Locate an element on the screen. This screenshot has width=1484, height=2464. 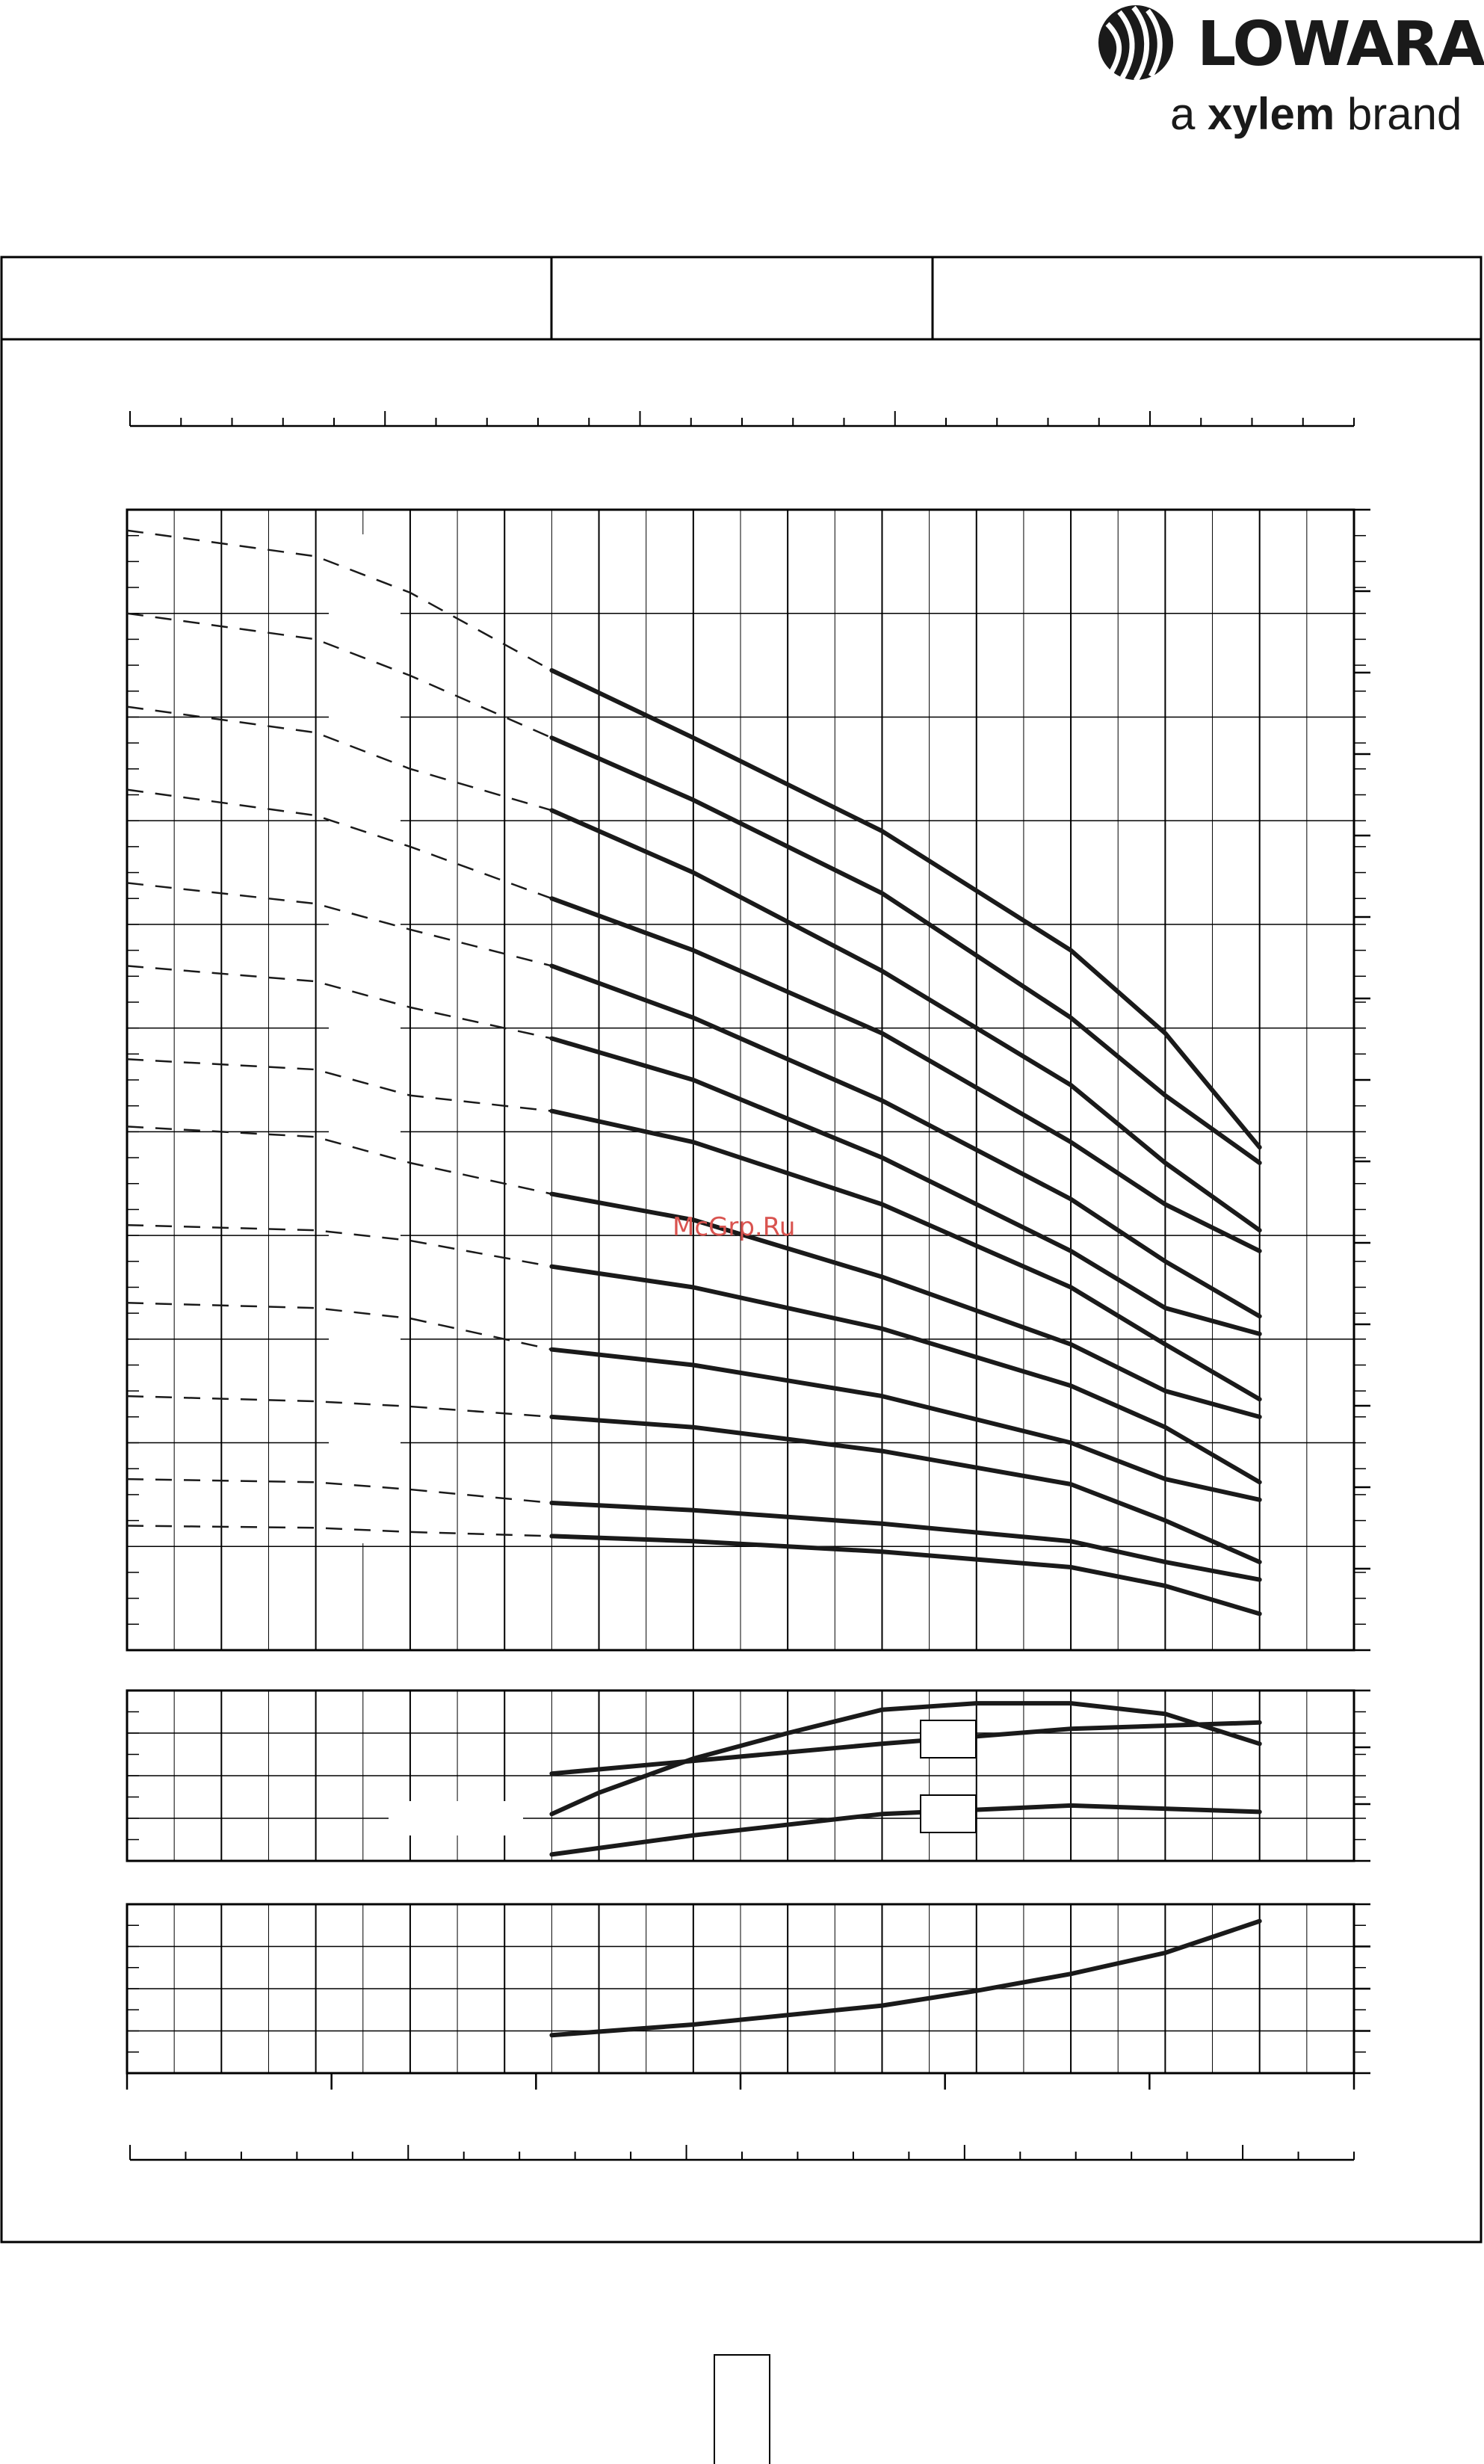
panel-frame is located at coordinates (740, 1775).